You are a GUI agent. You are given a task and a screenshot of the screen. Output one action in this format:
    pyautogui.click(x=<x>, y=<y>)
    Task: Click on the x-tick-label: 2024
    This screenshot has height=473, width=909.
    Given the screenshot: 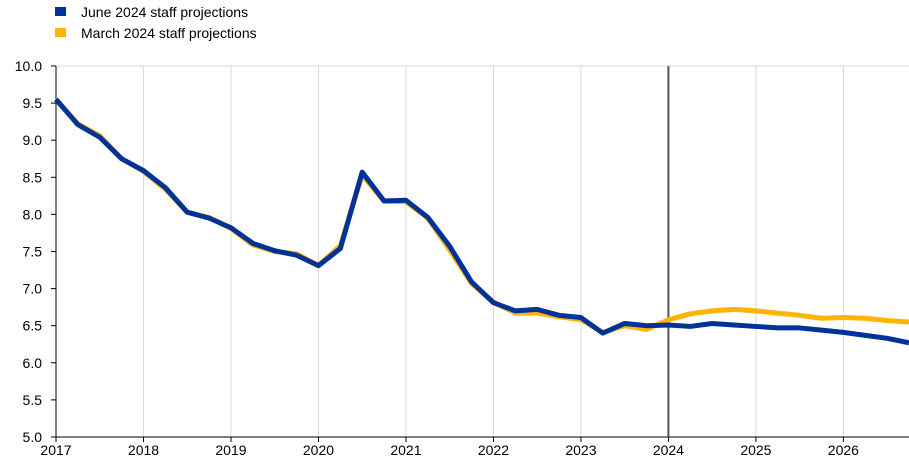 What is the action you would take?
    pyautogui.click(x=668, y=450)
    